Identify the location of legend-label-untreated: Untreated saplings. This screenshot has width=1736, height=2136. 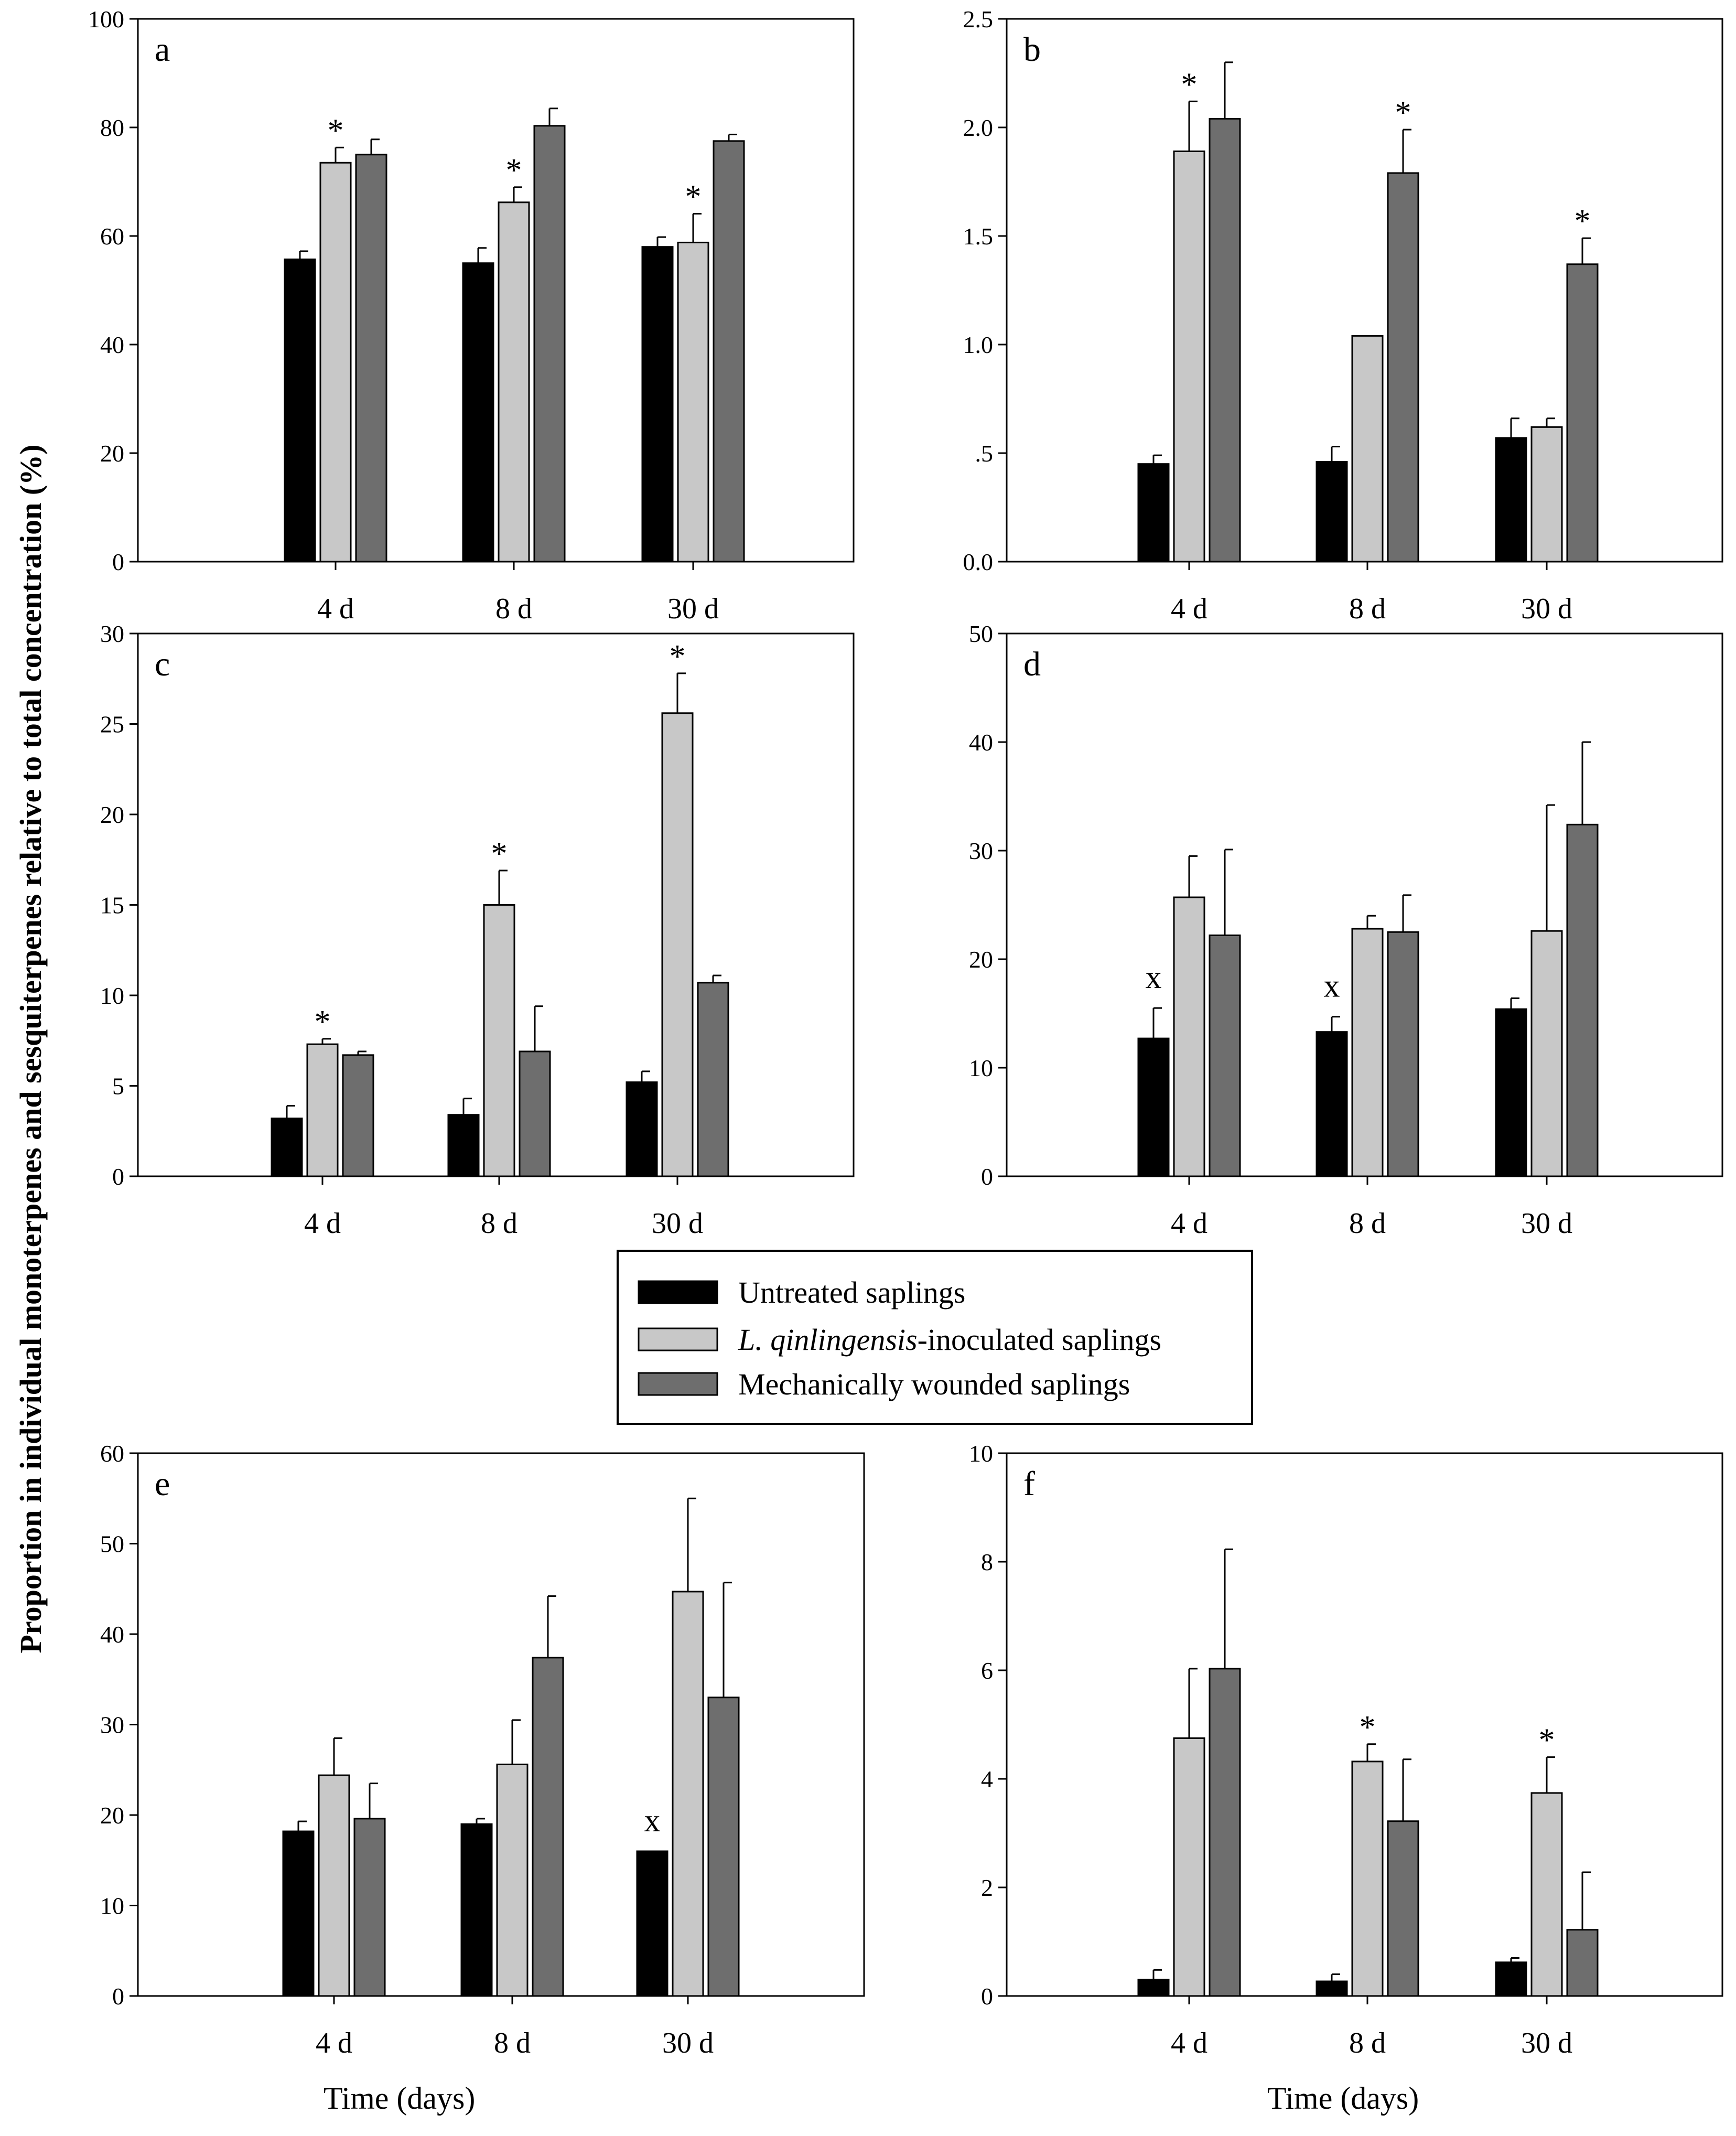
(852, 1292).